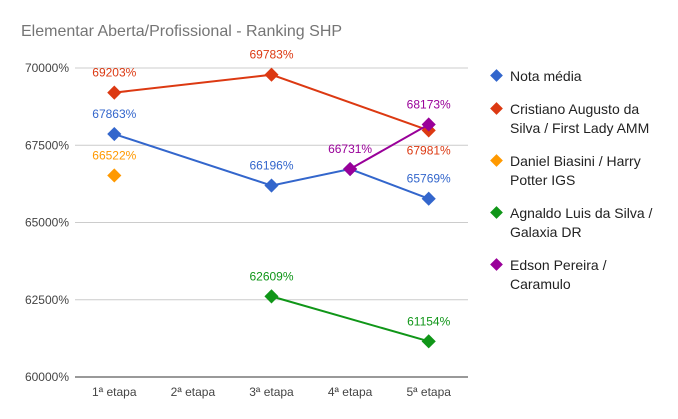 The height and width of the screenshot is (419, 678). Describe the element at coordinates (546, 76) in the screenshot. I see `legend-label: Nota média` at that location.